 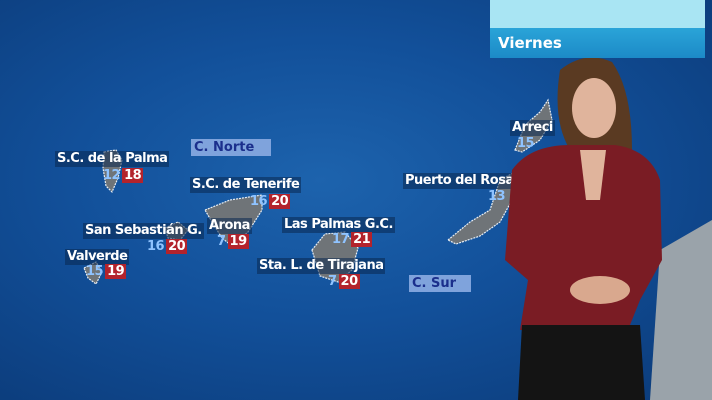 I want to click on city-label: Arona, so click(x=229, y=226).